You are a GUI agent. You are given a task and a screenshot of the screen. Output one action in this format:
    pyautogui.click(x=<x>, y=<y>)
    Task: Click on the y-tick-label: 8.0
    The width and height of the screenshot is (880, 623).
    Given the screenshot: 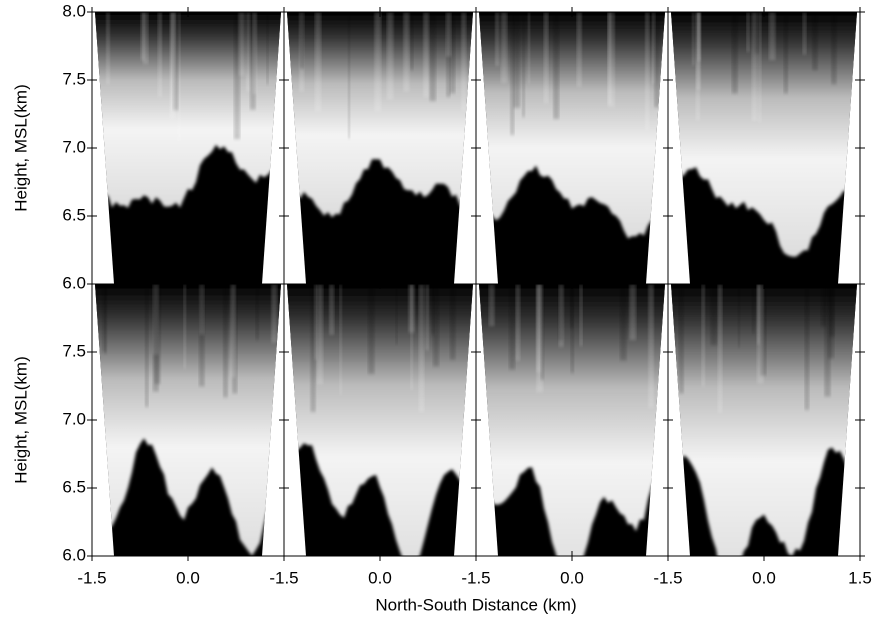 What is the action you would take?
    pyautogui.click(x=74, y=10)
    